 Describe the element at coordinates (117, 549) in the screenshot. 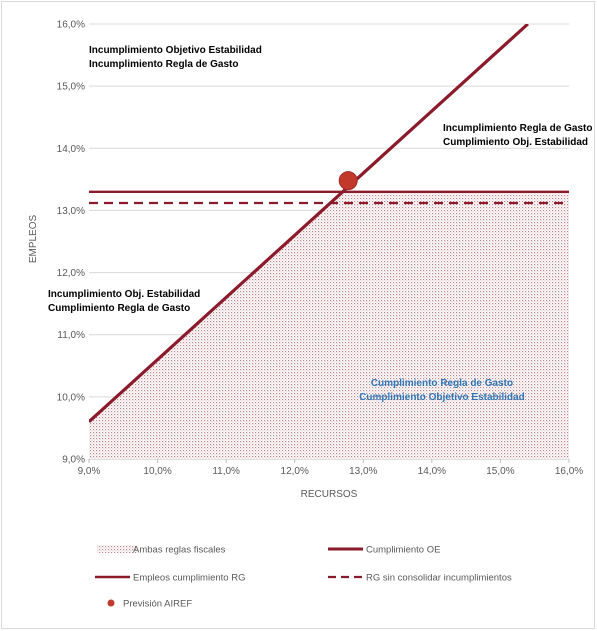

I see `legend-swatch-area` at that location.